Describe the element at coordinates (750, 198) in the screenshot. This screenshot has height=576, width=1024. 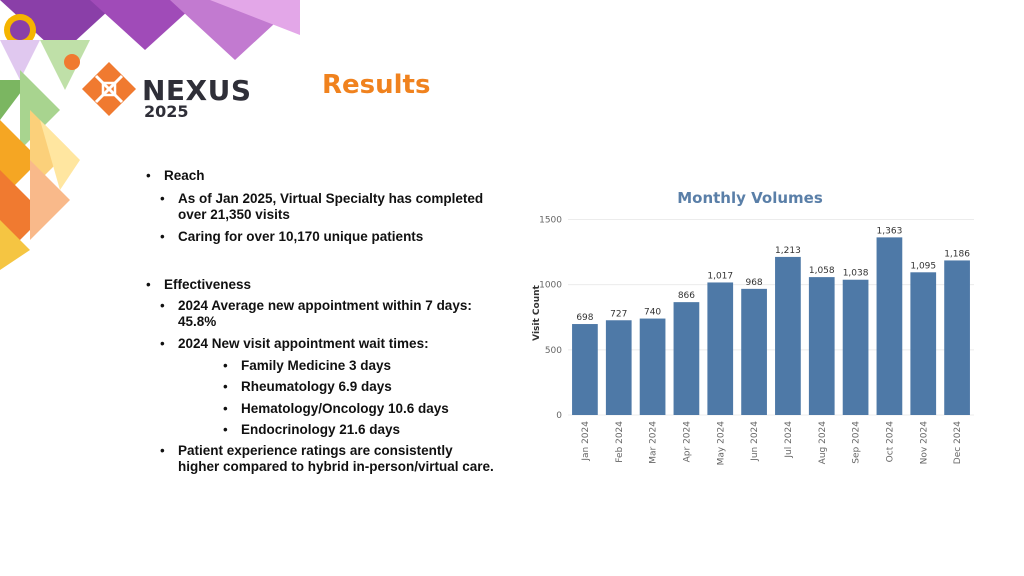
I see `chart-title: Monthly Volumes` at that location.